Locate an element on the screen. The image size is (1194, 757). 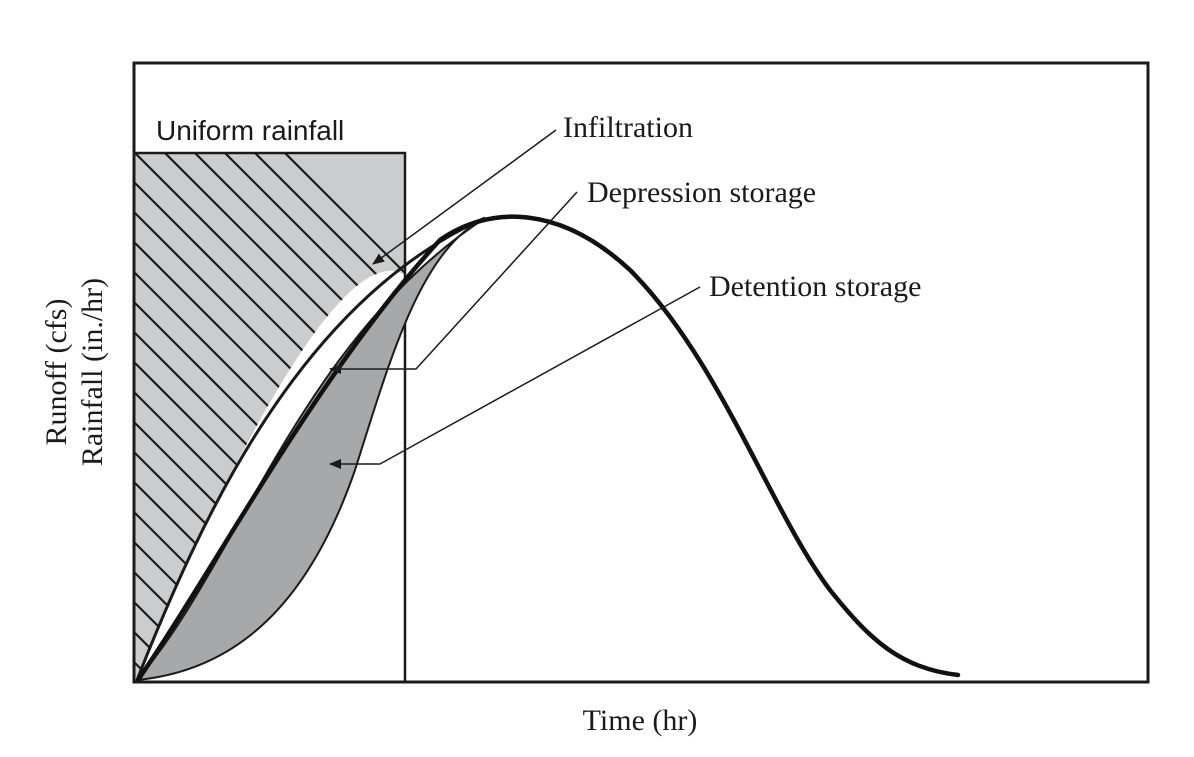
detention-storage-leader is located at coordinates (515, 377).